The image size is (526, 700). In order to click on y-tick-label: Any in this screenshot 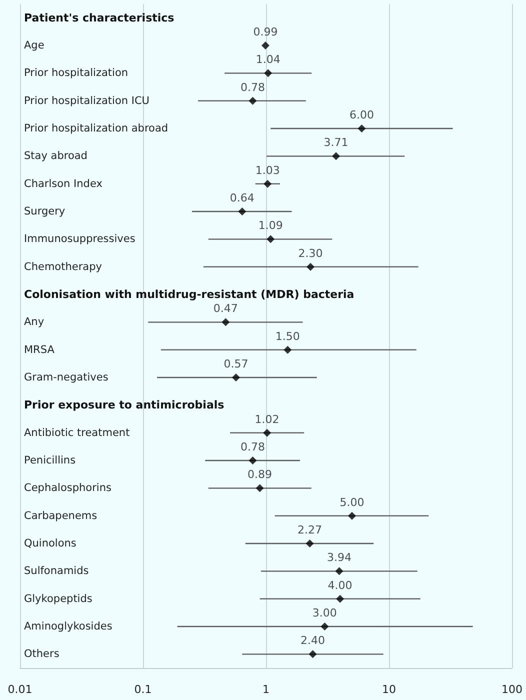, I will do `click(34, 322)`.